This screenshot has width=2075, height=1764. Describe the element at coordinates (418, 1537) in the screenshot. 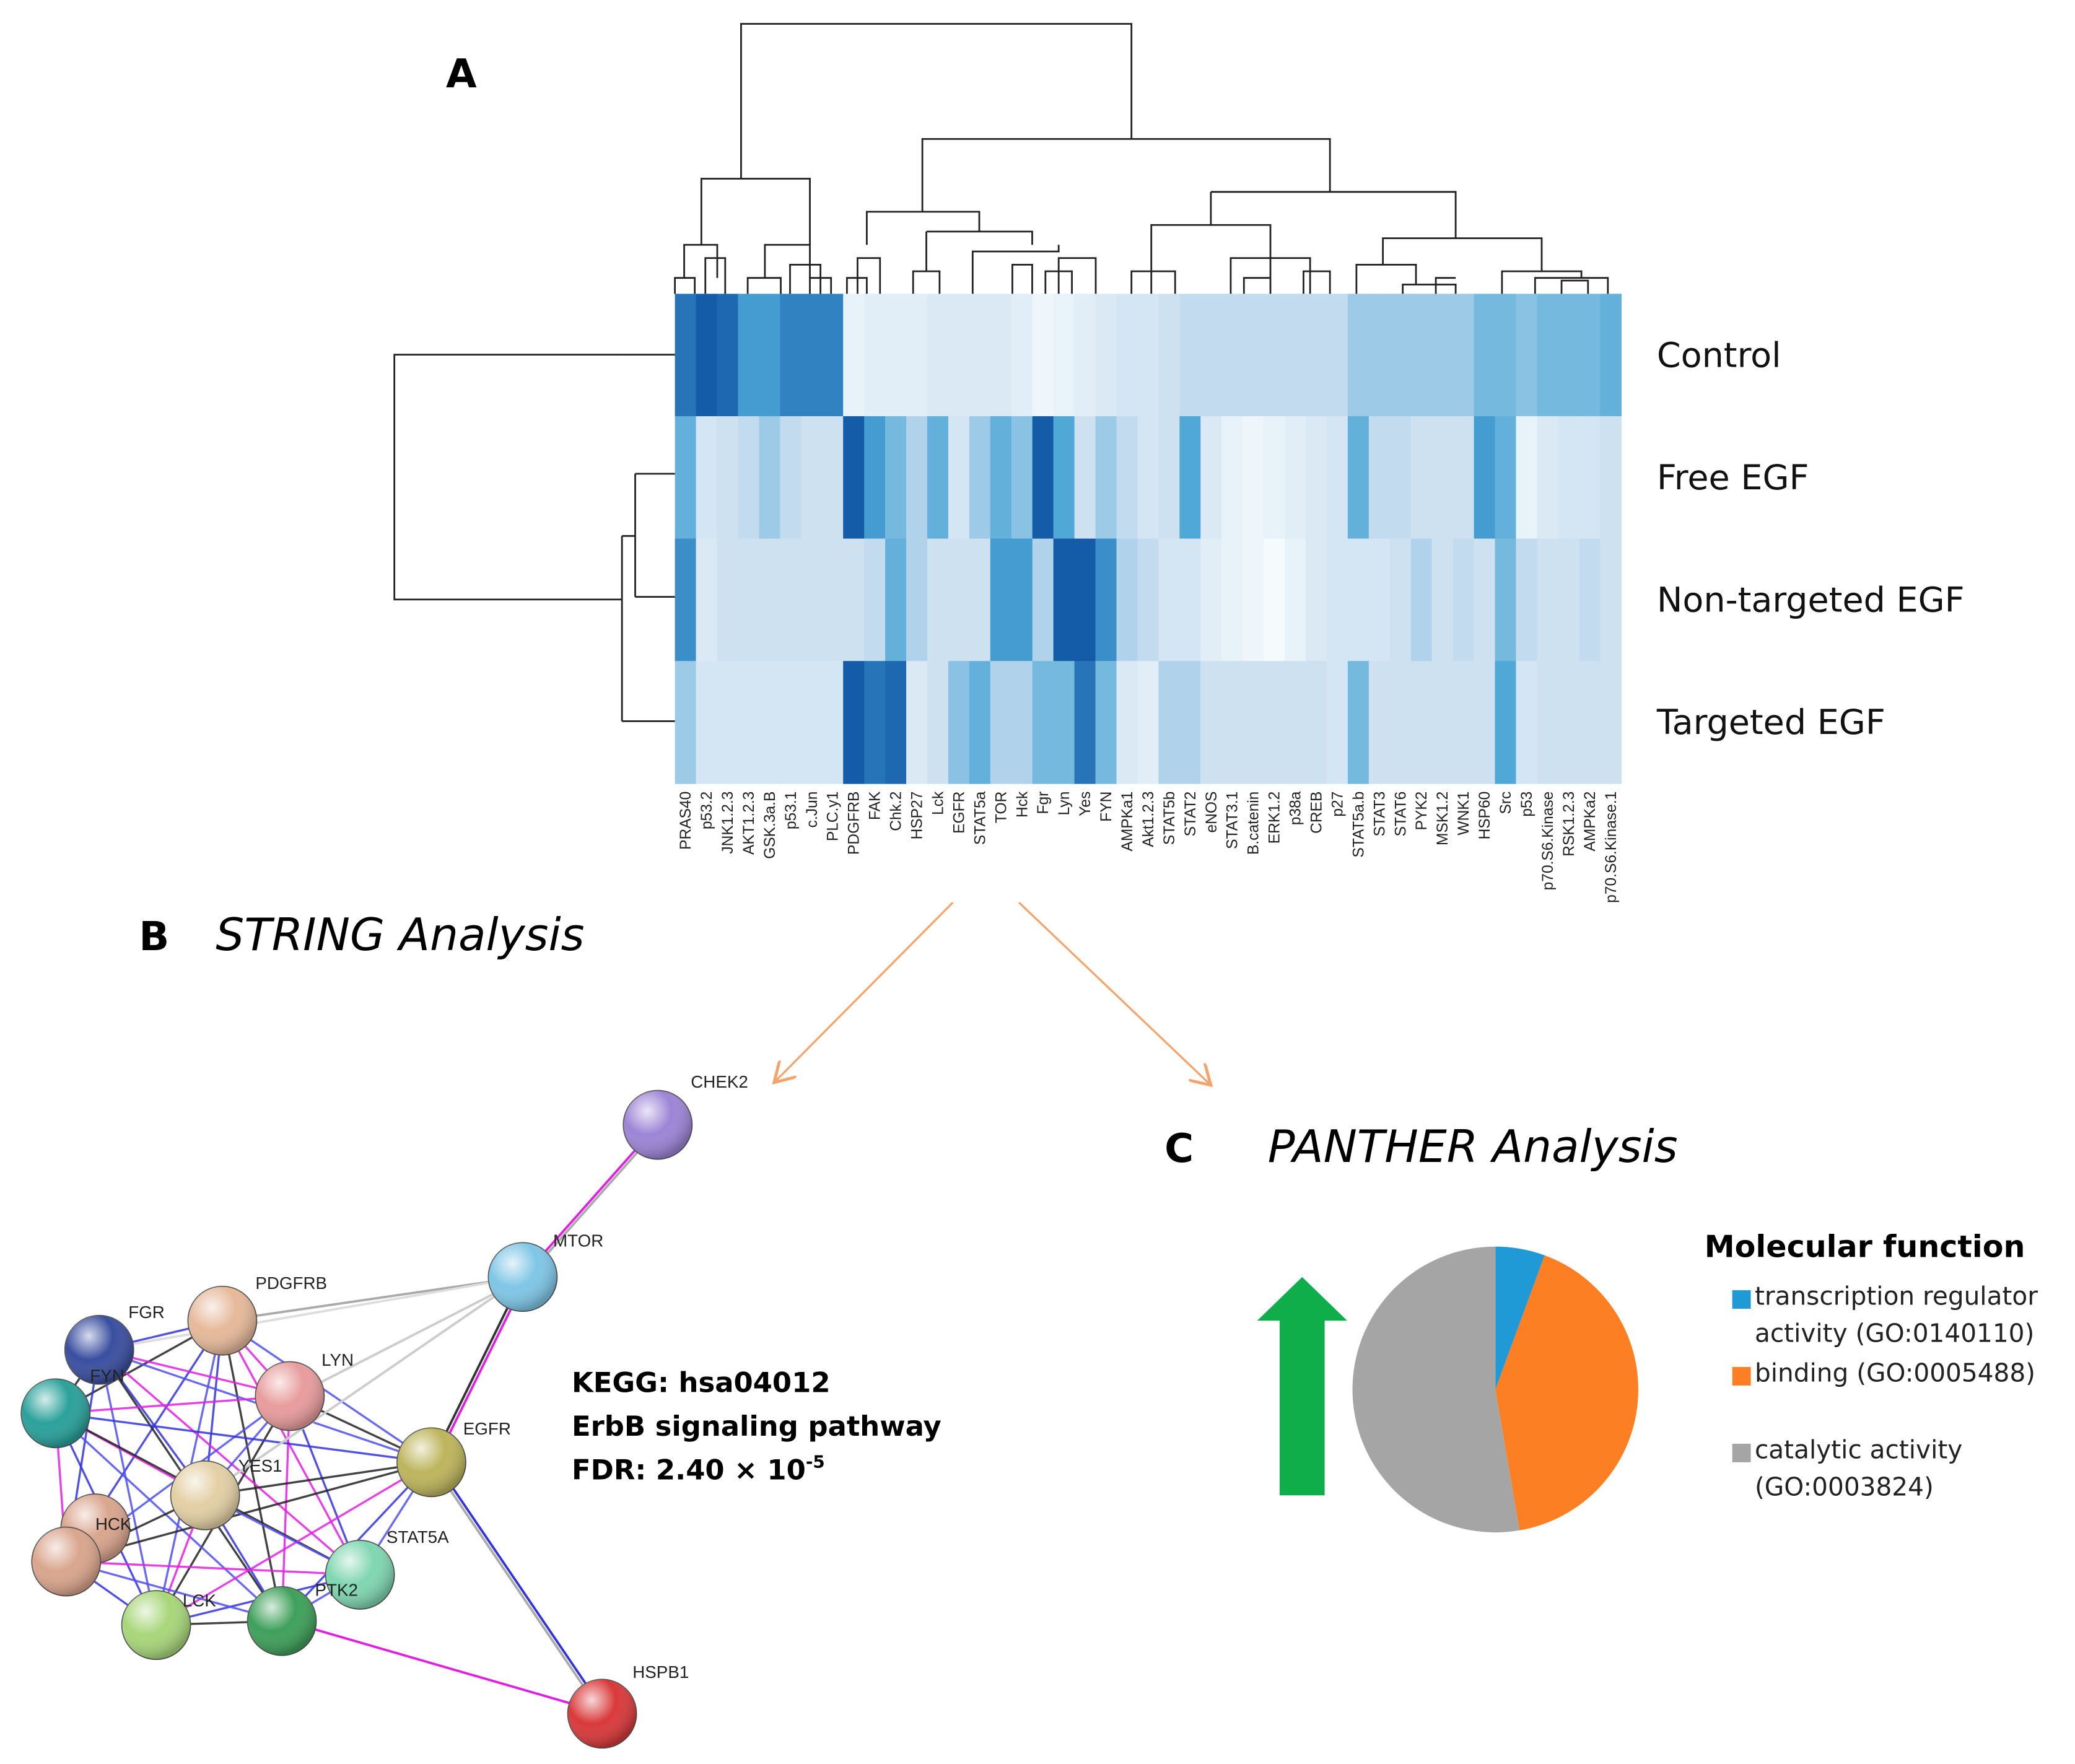

I see `node-label: STAT5A` at that location.